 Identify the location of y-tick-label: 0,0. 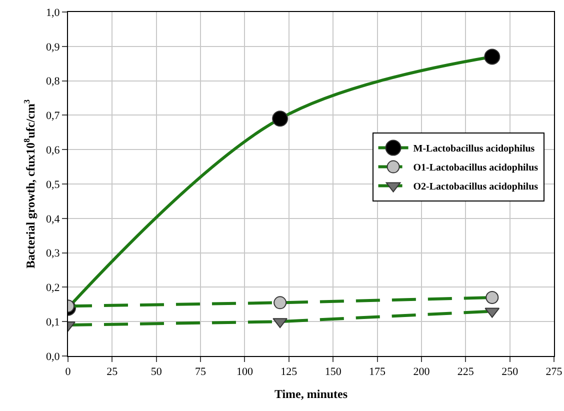
(53, 356).